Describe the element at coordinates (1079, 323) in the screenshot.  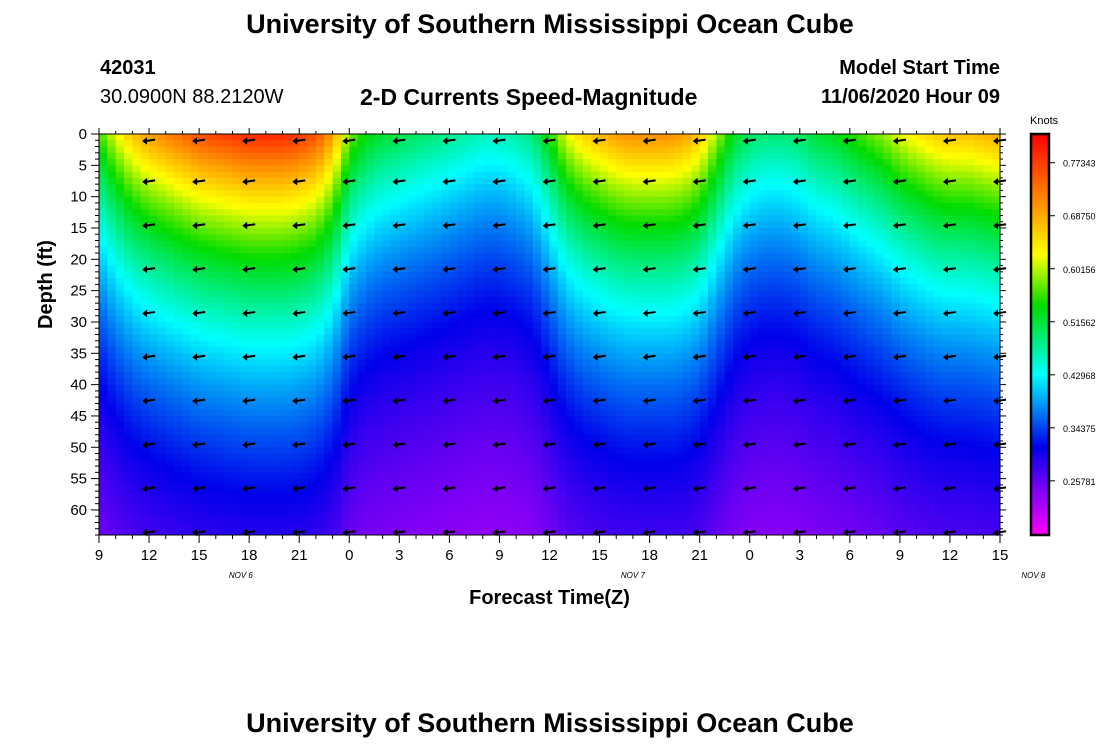
I see `colorbar-label: 0.51562` at that location.